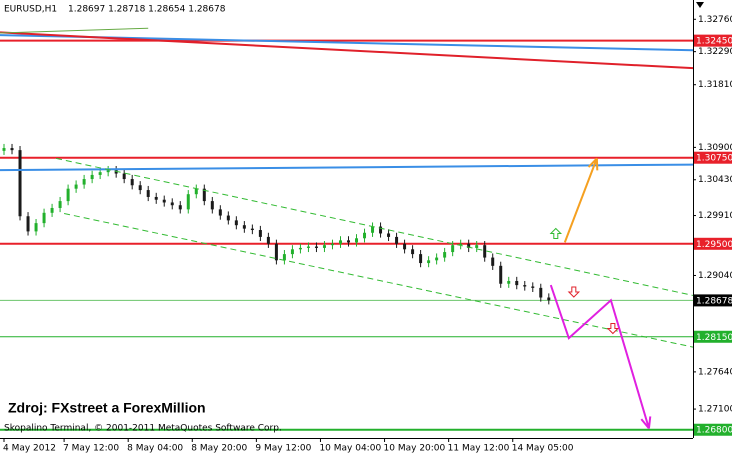  I want to click on y-tick-label: 1.32760, so click(715, 20).